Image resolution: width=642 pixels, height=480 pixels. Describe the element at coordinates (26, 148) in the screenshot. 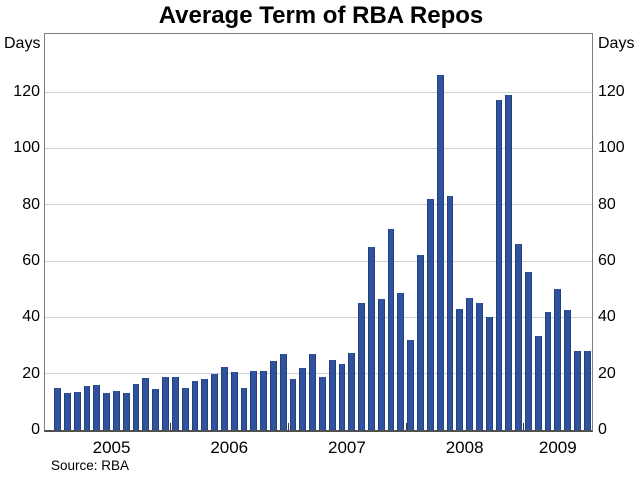

I see `y-tick-left-100: 100` at that location.